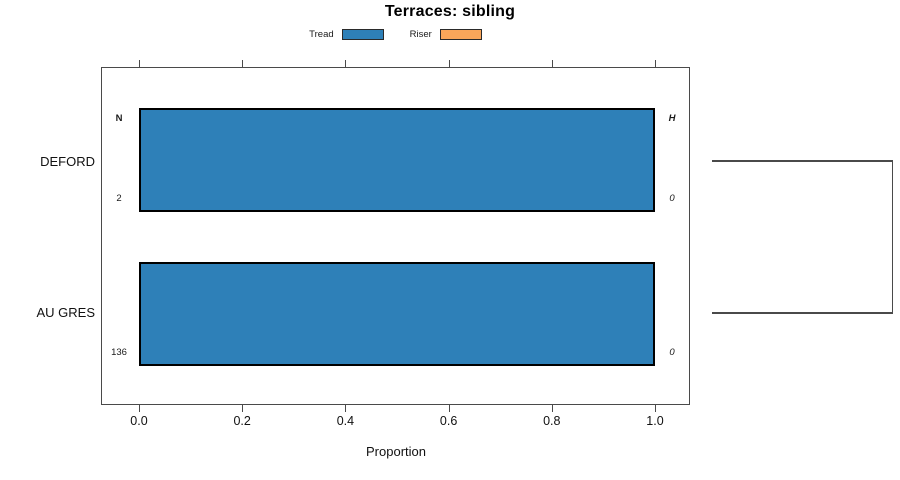 The height and width of the screenshot is (480, 900). I want to click on x-axis-title: Proportion, so click(396, 451).